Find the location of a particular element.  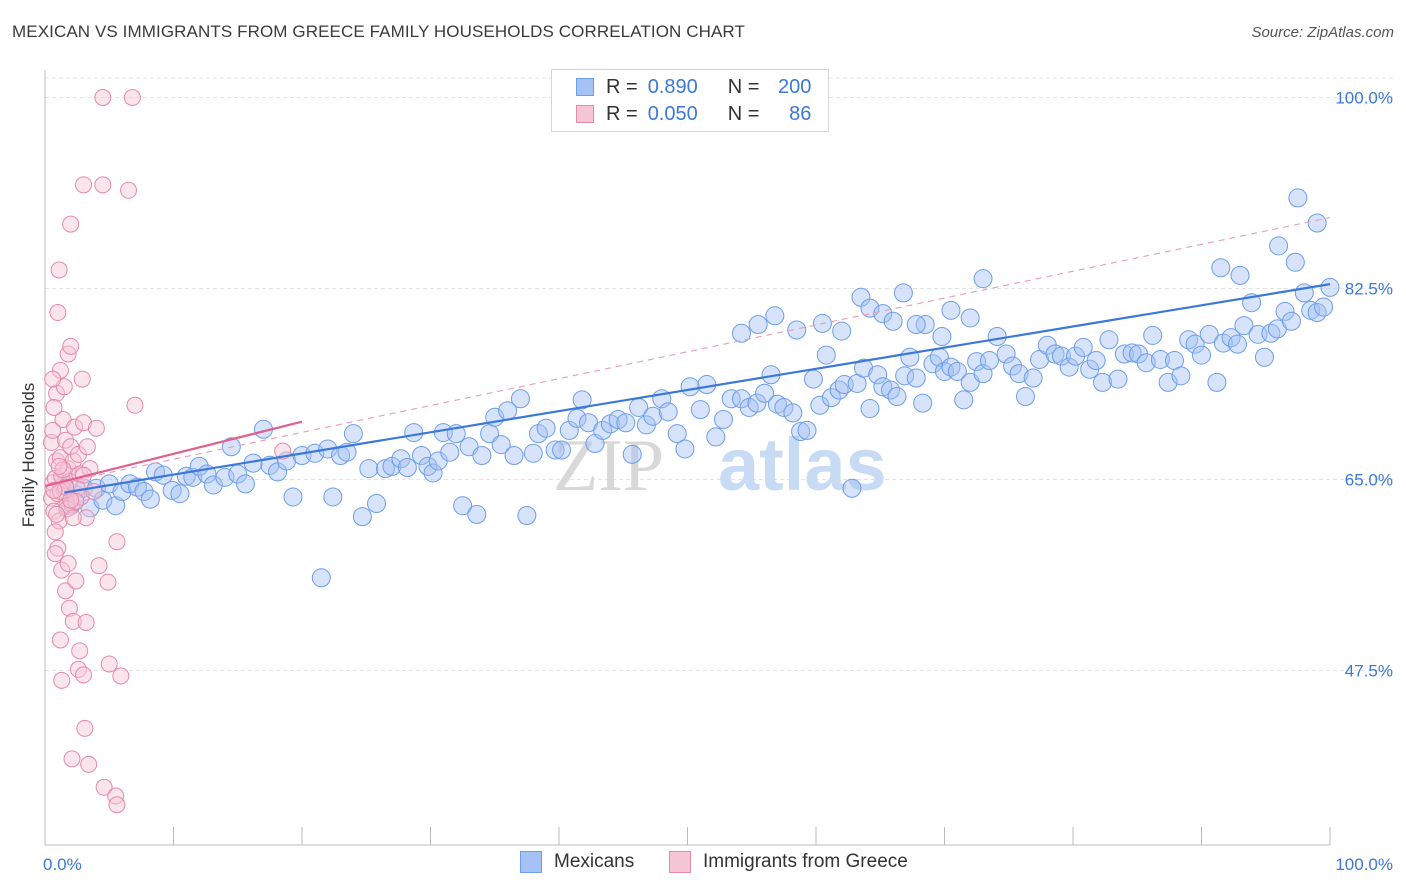

y-tick-label: 47.5% is located at coordinates (1369, 671).